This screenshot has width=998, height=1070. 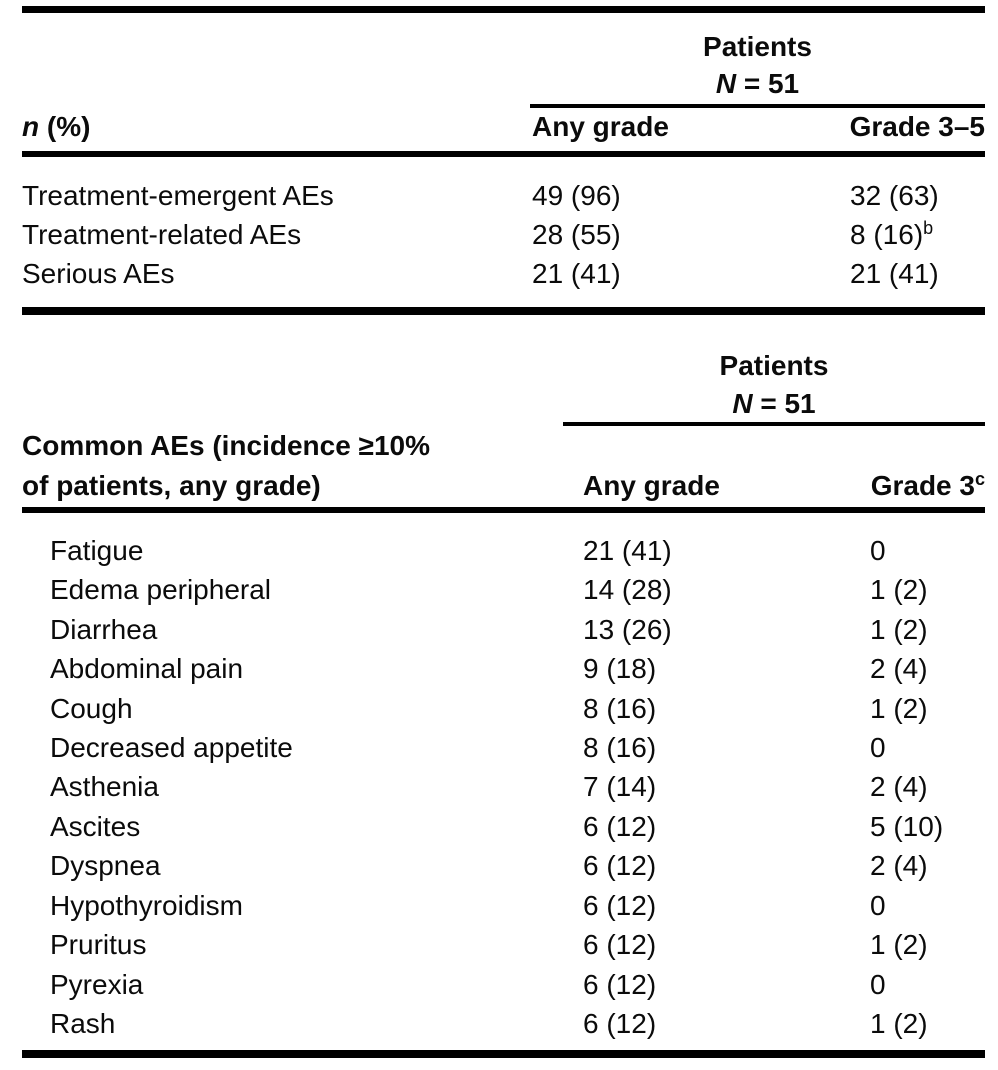 What do you see at coordinates (499, 551) in the screenshot?
I see `table-row: Fatigue 21 (41) 0` at bounding box center [499, 551].